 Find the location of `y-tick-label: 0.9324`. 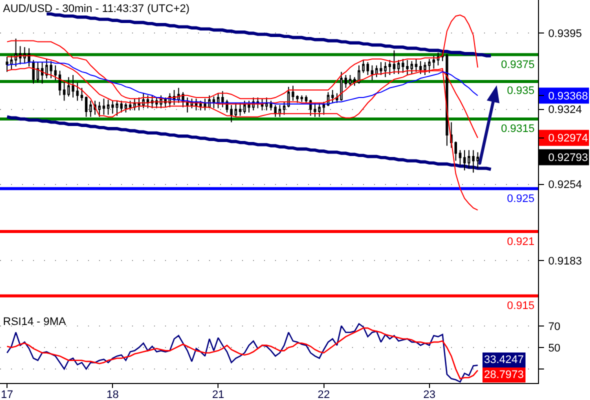

y-tick-label: 0.9324 is located at coordinates (565, 110).